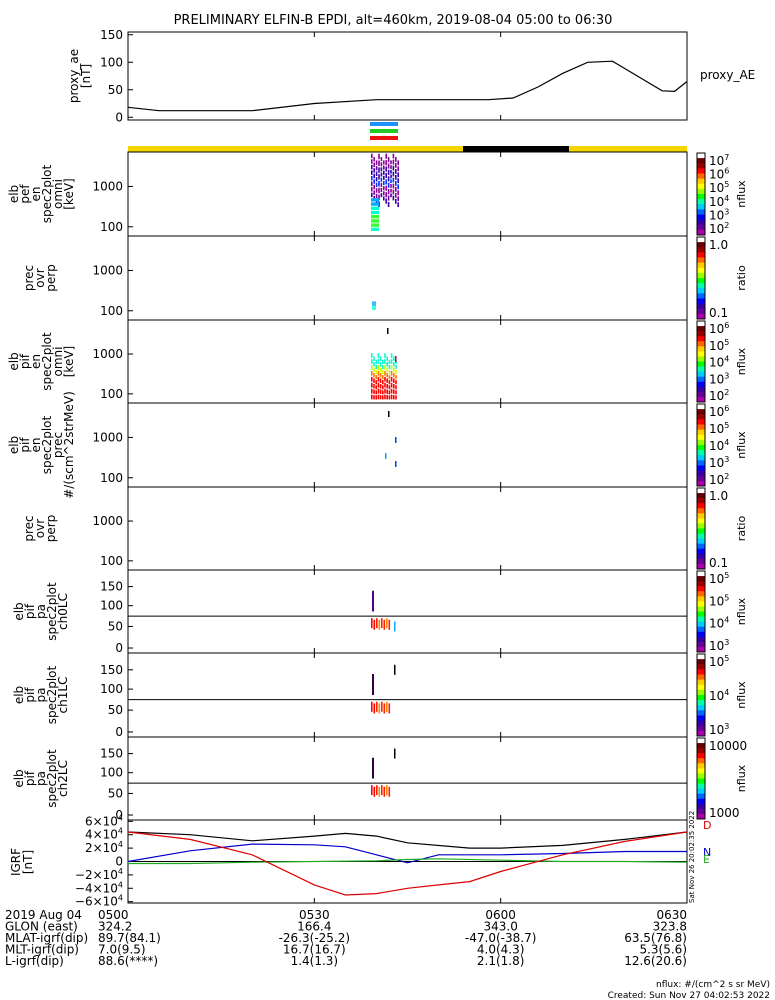 The height and width of the screenshot is (1000, 775). What do you see at coordinates (719, 328) in the screenshot?
I see `colorbar-label: 10⁶` at bounding box center [719, 328].